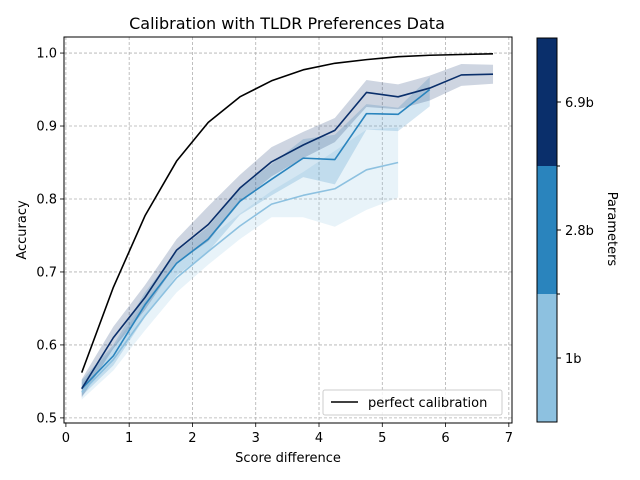 The image size is (640, 480). What do you see at coordinates (611, 229) in the screenshot?
I see `colorbar-title: Parameters` at bounding box center [611, 229].